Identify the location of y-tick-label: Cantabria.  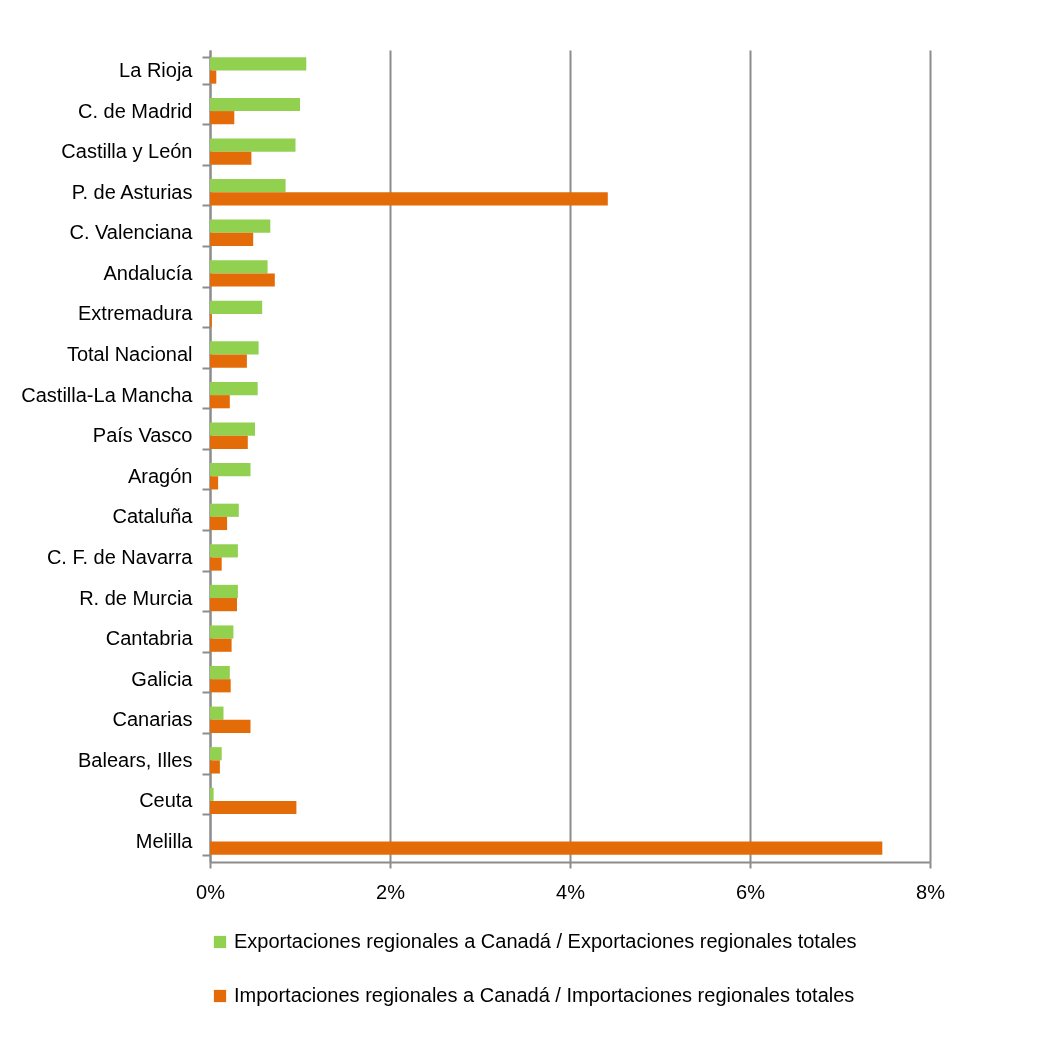
(149, 638).